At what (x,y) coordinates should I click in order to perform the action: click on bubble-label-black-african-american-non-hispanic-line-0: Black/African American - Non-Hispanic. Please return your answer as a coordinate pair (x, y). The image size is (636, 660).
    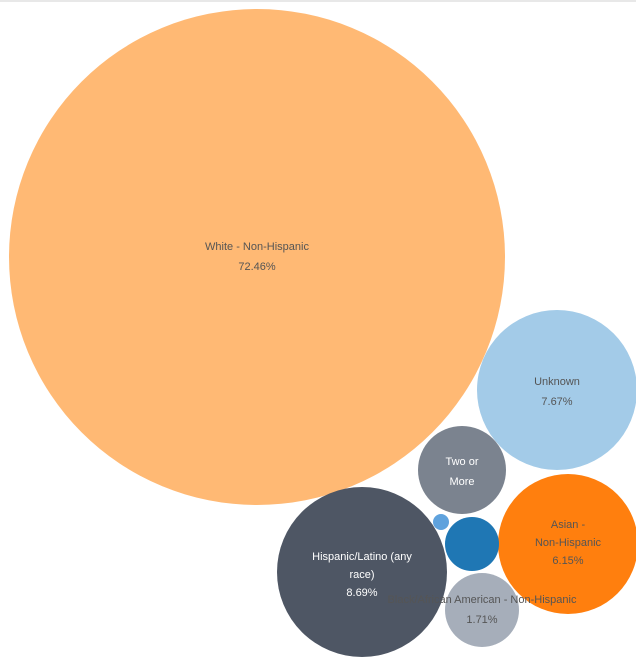
    Looking at the image, I should click on (482, 600).